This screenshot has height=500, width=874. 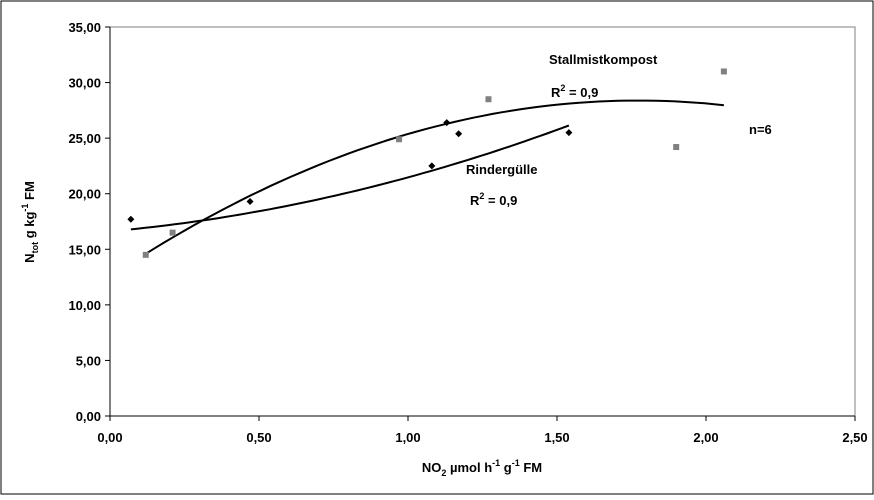 What do you see at coordinates (705, 437) in the screenshot?
I see `x-tick-label: 2,00` at bounding box center [705, 437].